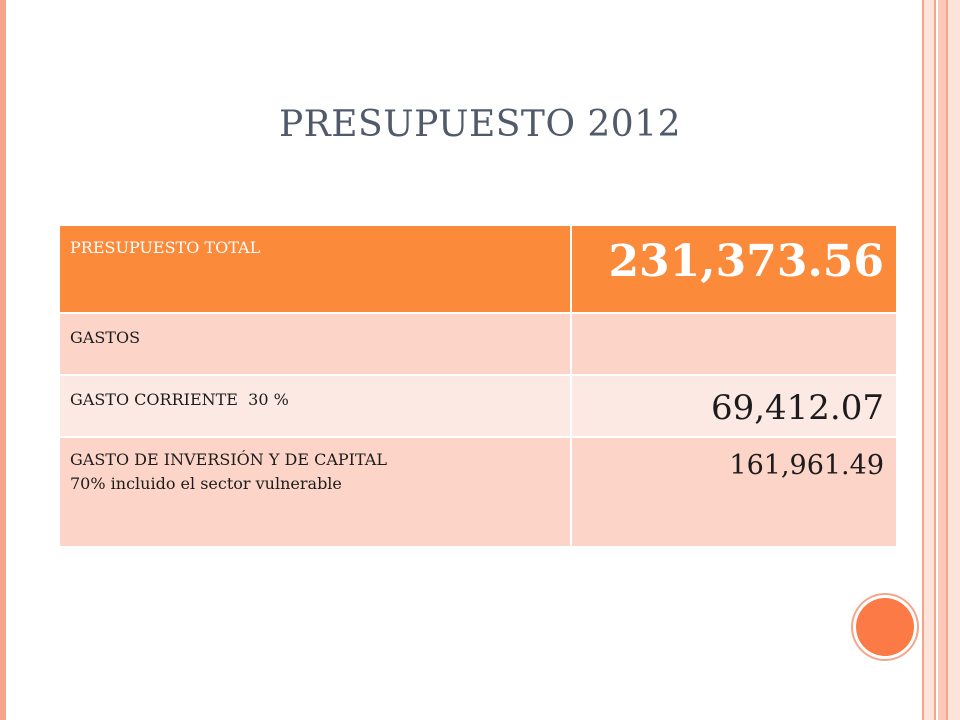 Image resolution: width=960 pixels, height=720 pixels. I want to click on decorative-circle-icon, so click(885, 627).